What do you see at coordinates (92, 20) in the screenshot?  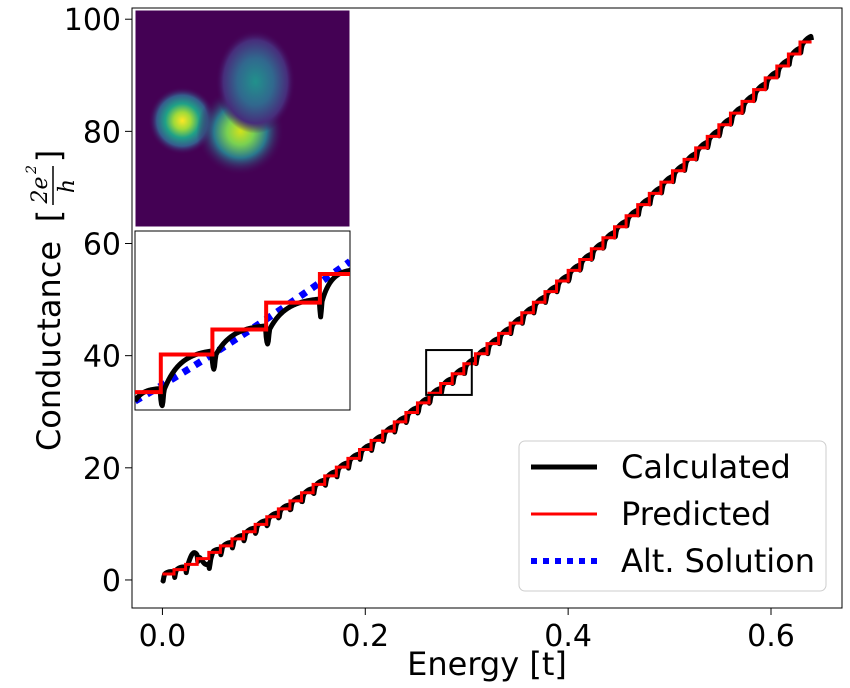 I see `y-tick-label: 100` at bounding box center [92, 20].